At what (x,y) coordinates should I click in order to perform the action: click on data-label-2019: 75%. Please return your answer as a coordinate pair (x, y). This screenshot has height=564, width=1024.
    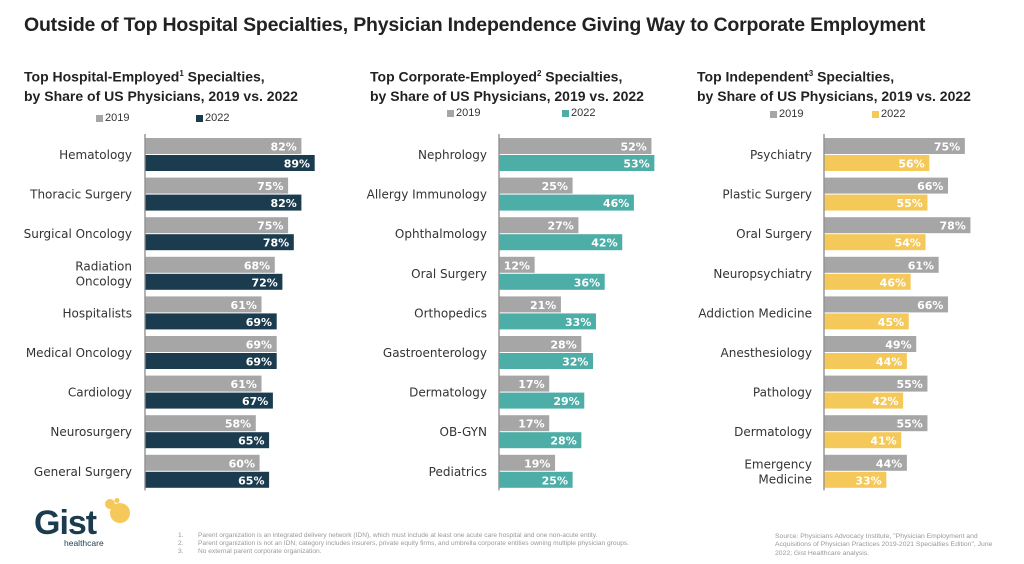
    Looking at the image, I should click on (270, 186).